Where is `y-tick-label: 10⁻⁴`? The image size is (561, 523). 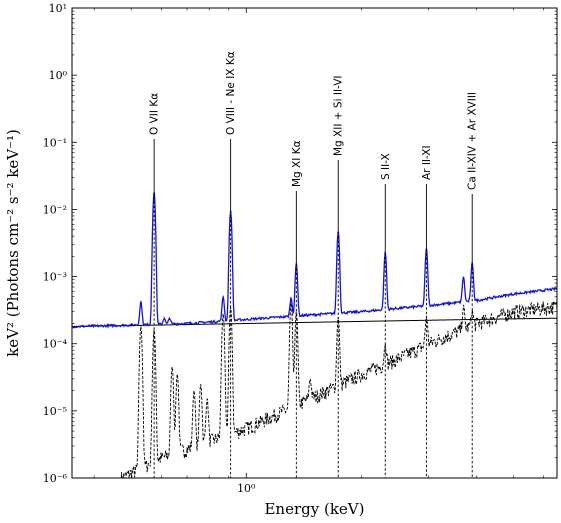 y-tick-label: 10⁻⁴ is located at coordinates (55, 344).